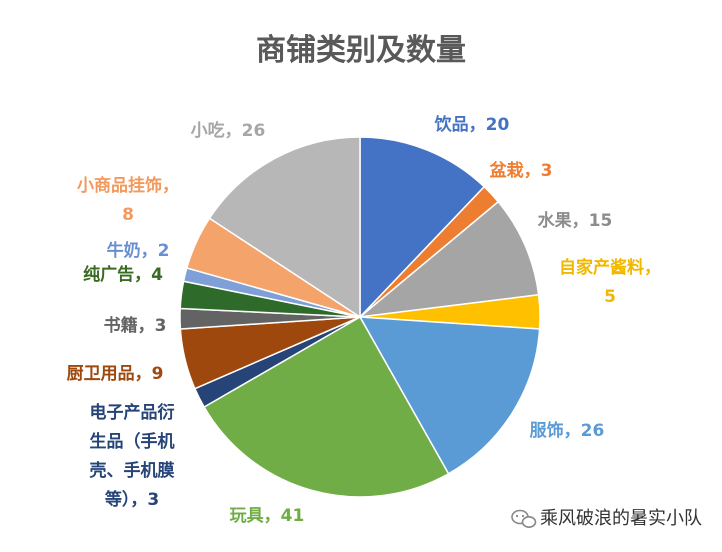  What do you see at coordinates (128, 200) in the screenshot?
I see `slice-label: 小商品挂饰， 8` at bounding box center [128, 200].